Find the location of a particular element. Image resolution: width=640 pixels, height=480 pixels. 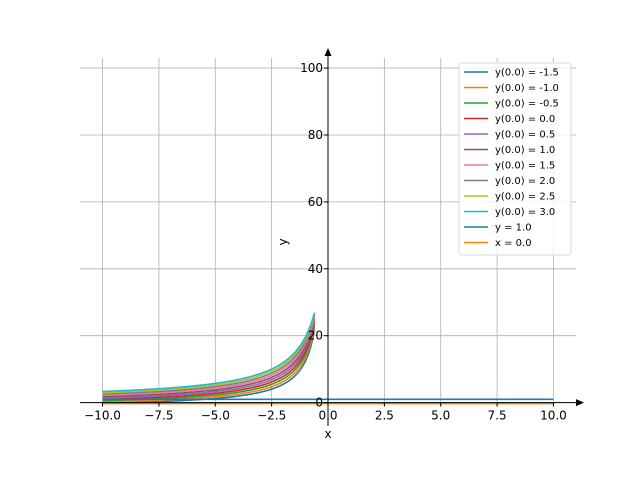

x-tick-label-7: 7.5 is located at coordinates (497, 416).